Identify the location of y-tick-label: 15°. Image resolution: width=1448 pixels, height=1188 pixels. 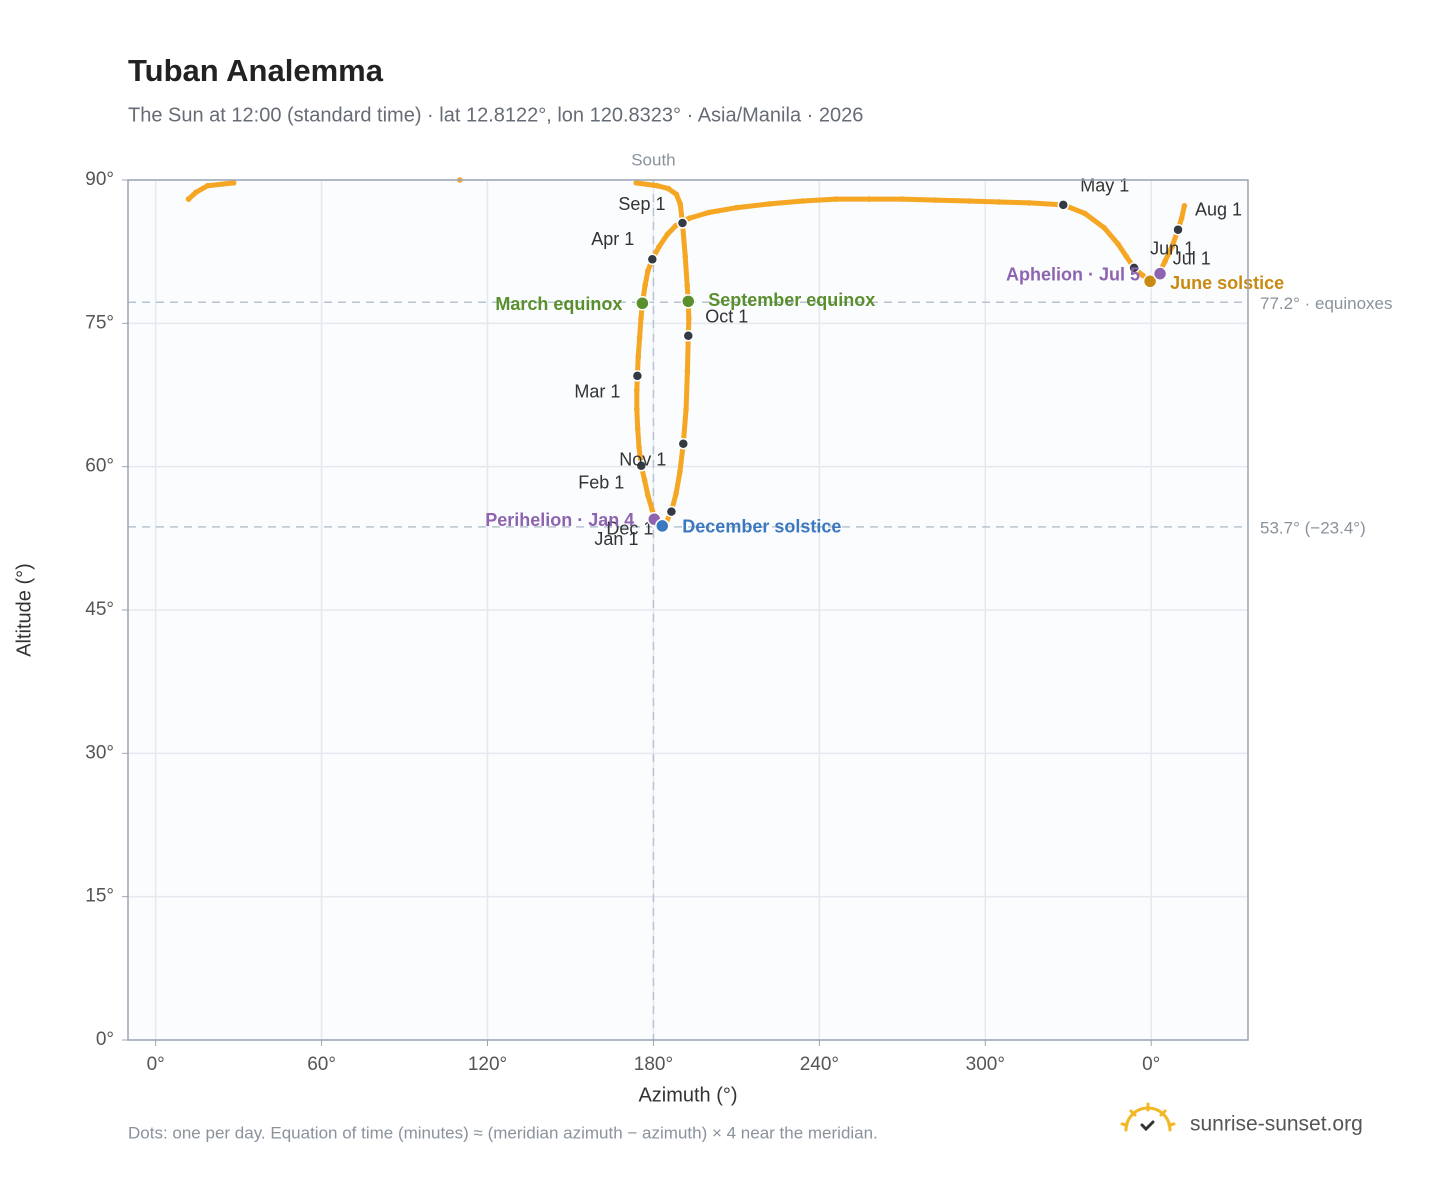
(99, 896).